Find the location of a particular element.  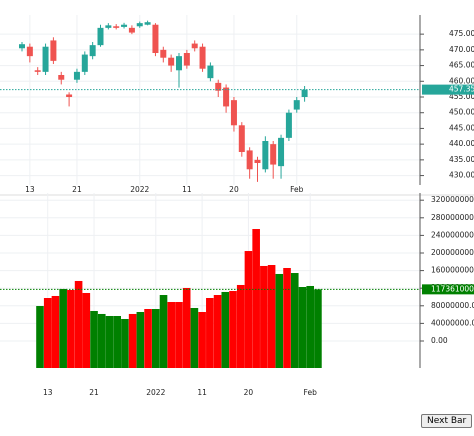

y-tick-label: 200000000.00 is located at coordinates (452, 252).